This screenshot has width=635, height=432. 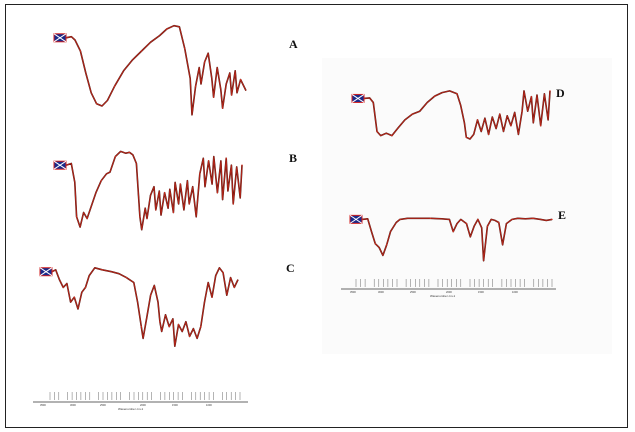 I want to click on tick-label-left-3500: 3500, so click(x=43, y=405).